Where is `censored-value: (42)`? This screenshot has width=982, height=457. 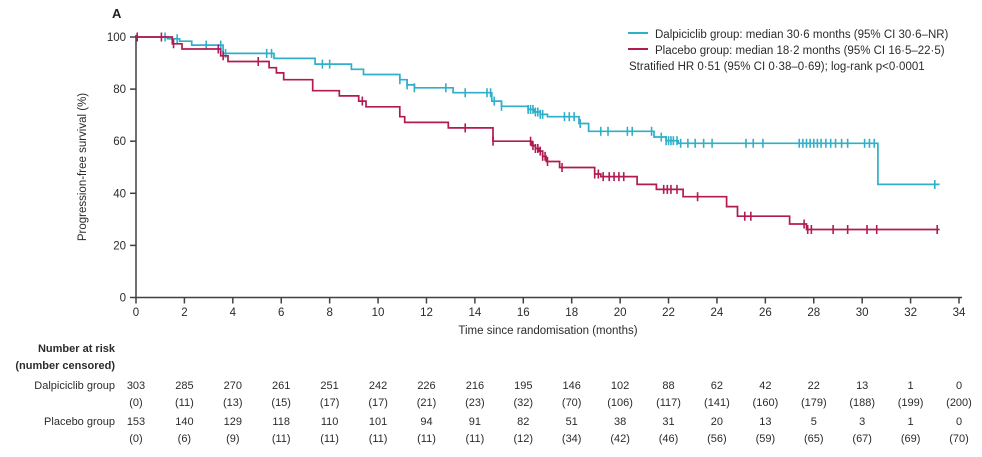 censored-value: (42) is located at coordinates (620, 439).